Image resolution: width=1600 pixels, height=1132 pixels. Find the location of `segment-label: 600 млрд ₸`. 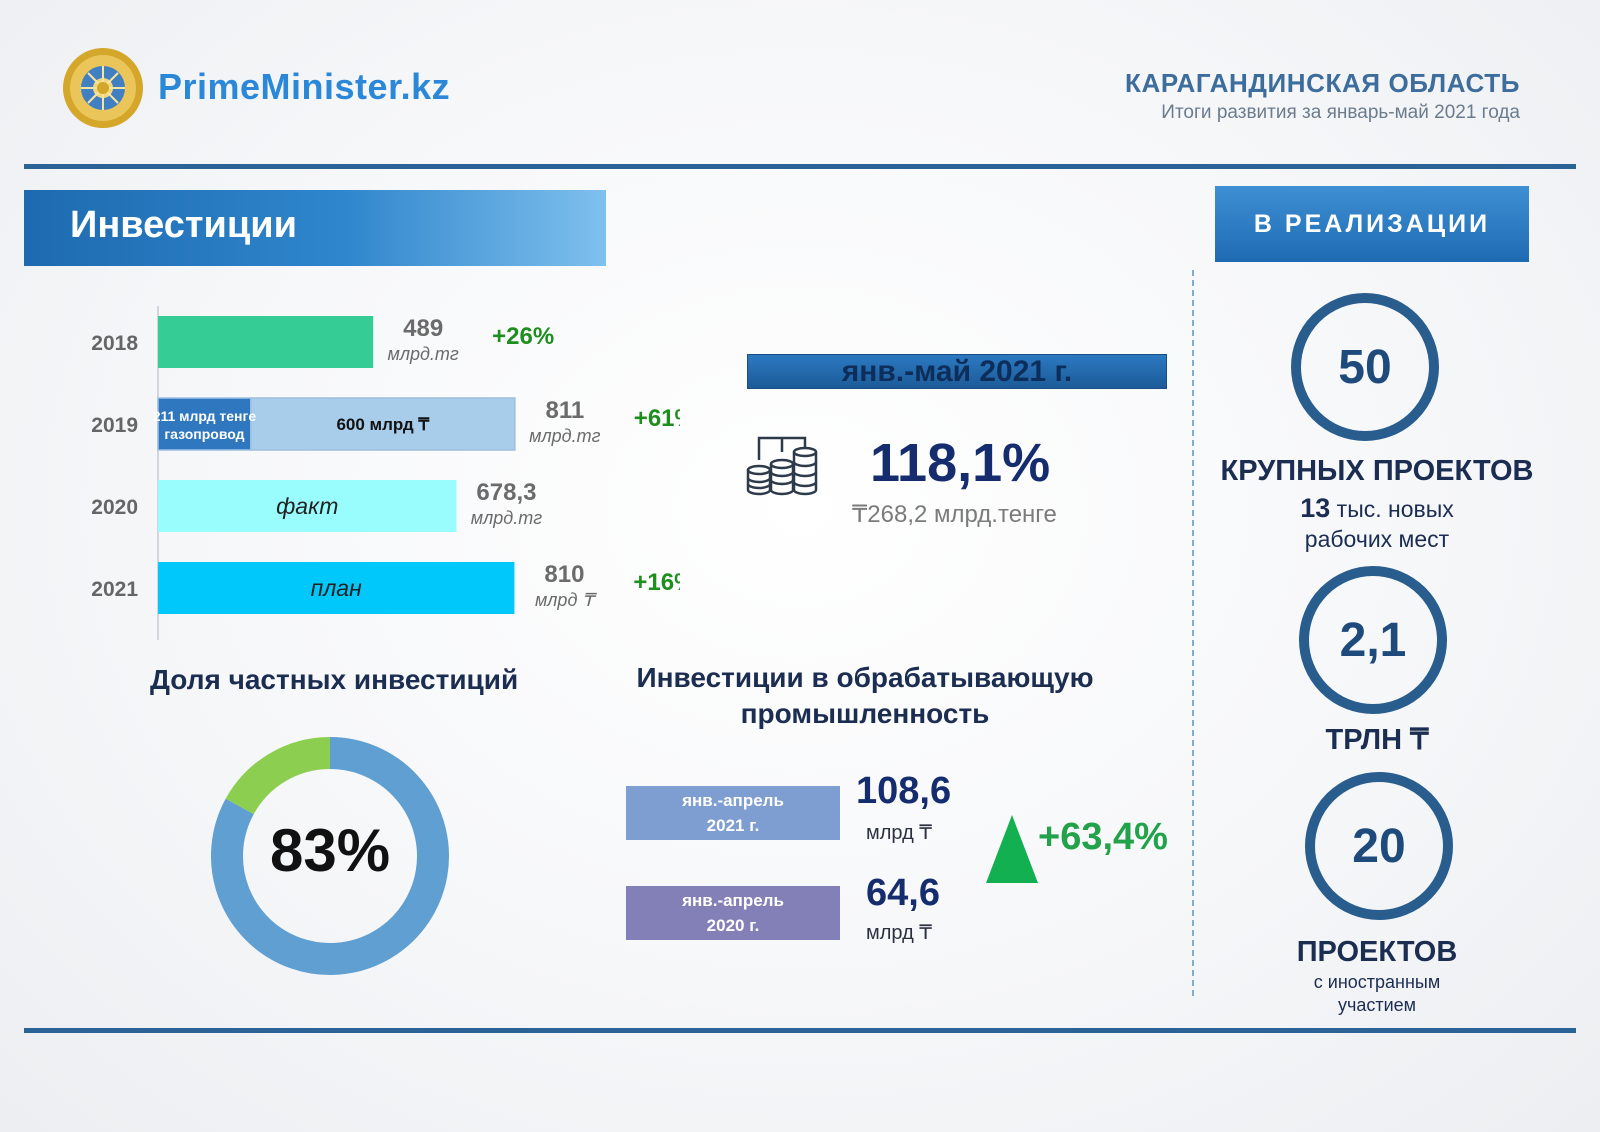

segment-label: 600 млрд ₸ is located at coordinates (382, 424).